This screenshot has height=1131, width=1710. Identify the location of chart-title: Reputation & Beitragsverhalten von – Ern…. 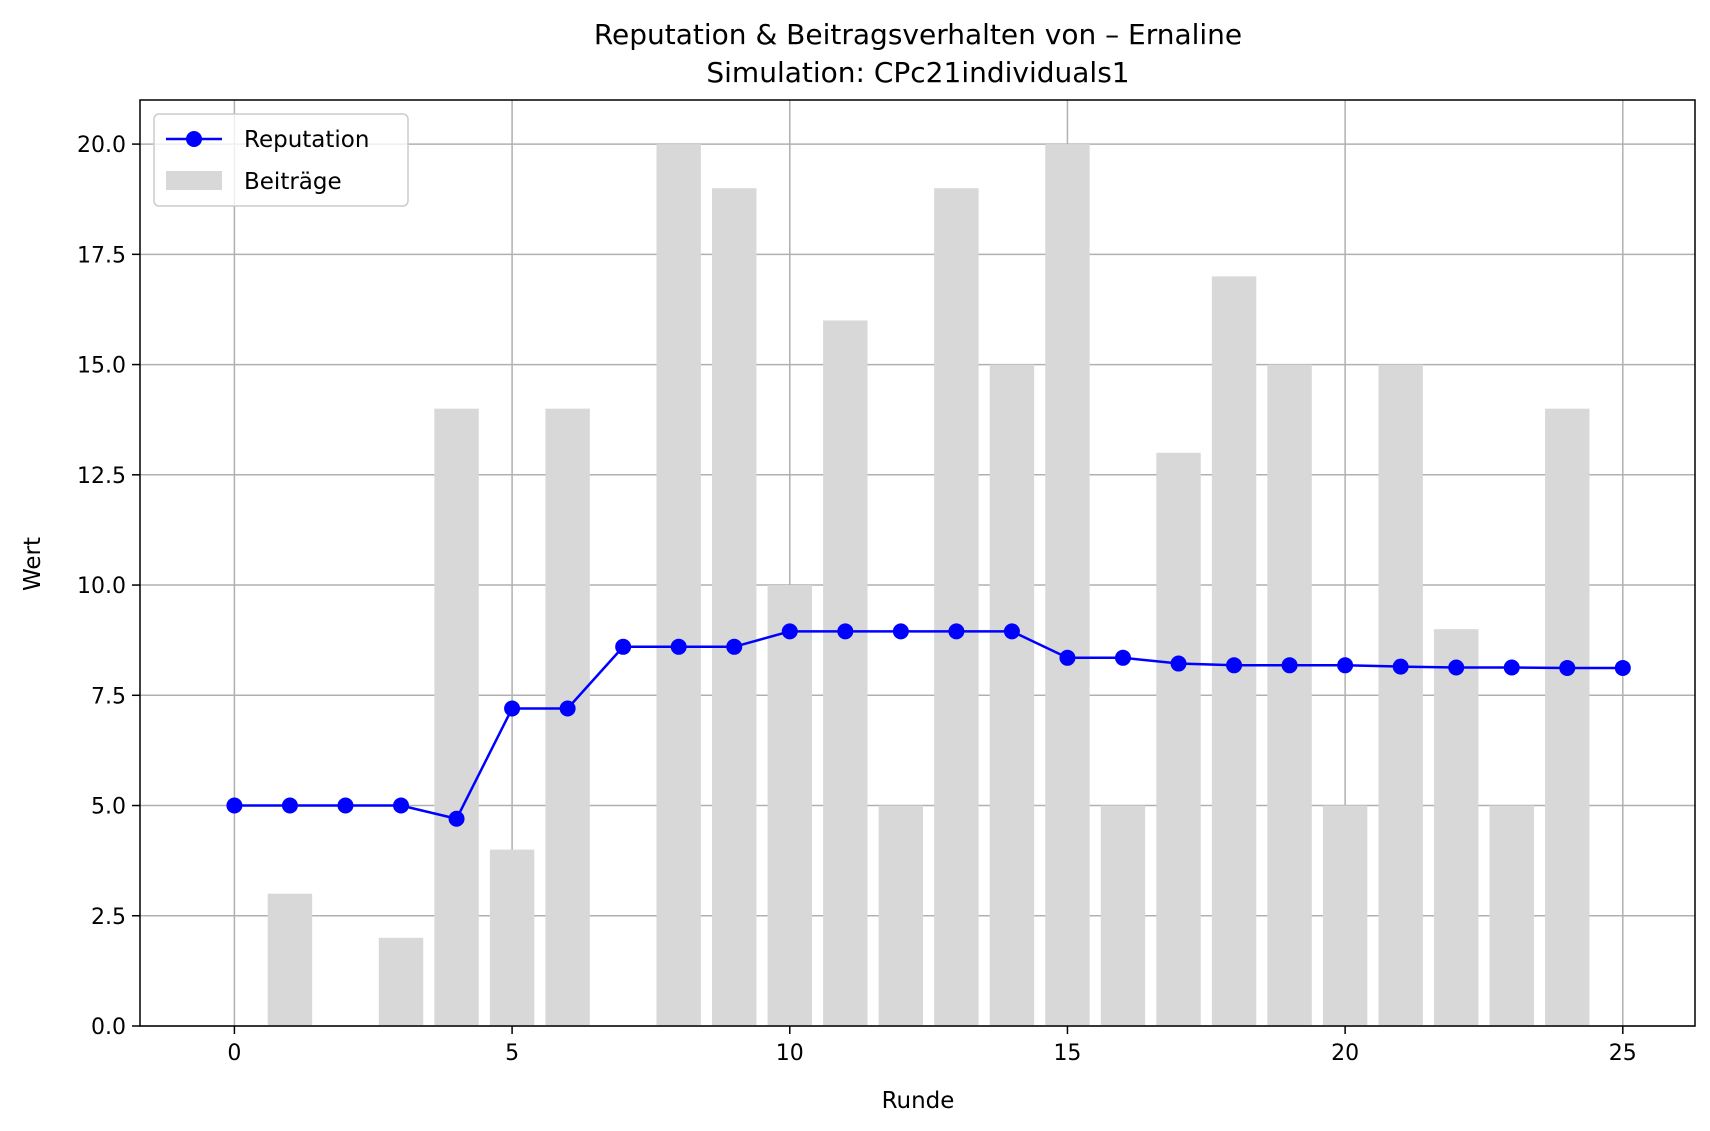
(918, 34).